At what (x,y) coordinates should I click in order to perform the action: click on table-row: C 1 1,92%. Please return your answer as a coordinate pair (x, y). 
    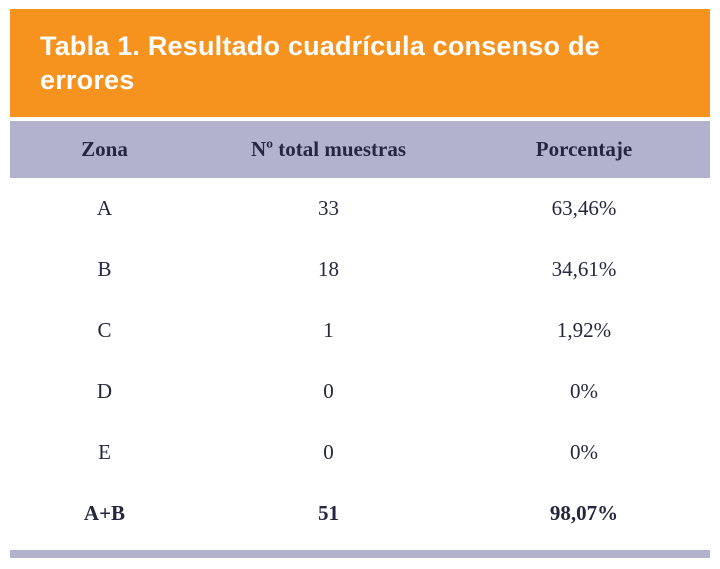
    Looking at the image, I should click on (360, 330).